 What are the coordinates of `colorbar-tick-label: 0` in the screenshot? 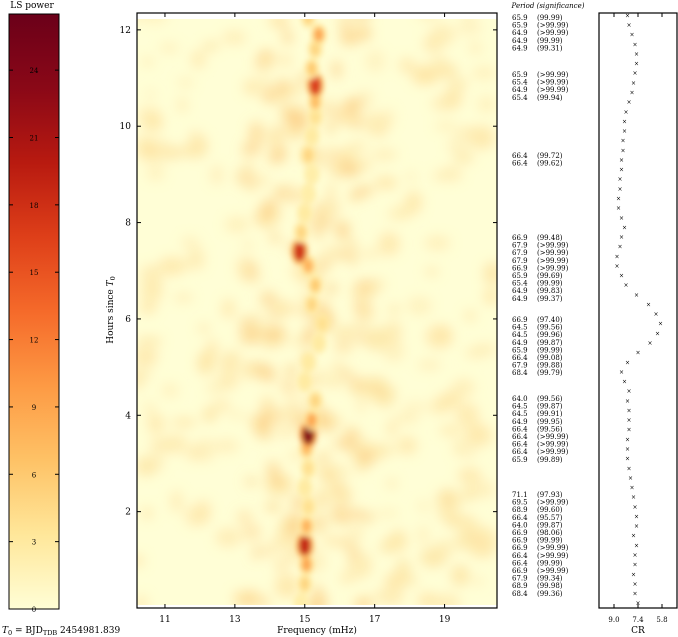 It's located at (34, 610).